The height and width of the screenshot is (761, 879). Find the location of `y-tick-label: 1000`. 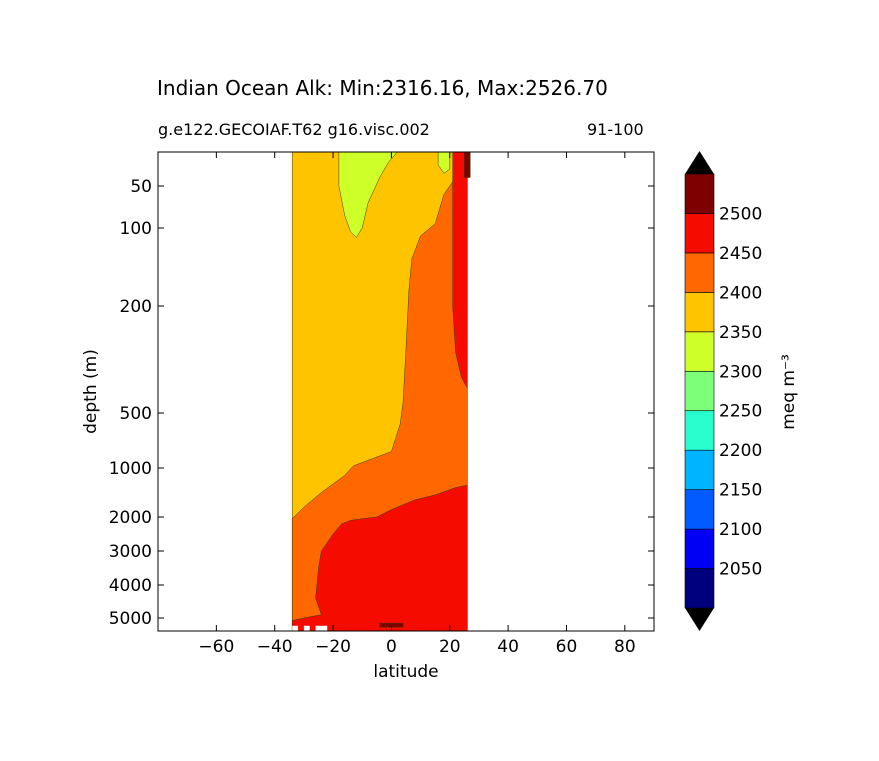

y-tick-label: 1000 is located at coordinates (130, 469).